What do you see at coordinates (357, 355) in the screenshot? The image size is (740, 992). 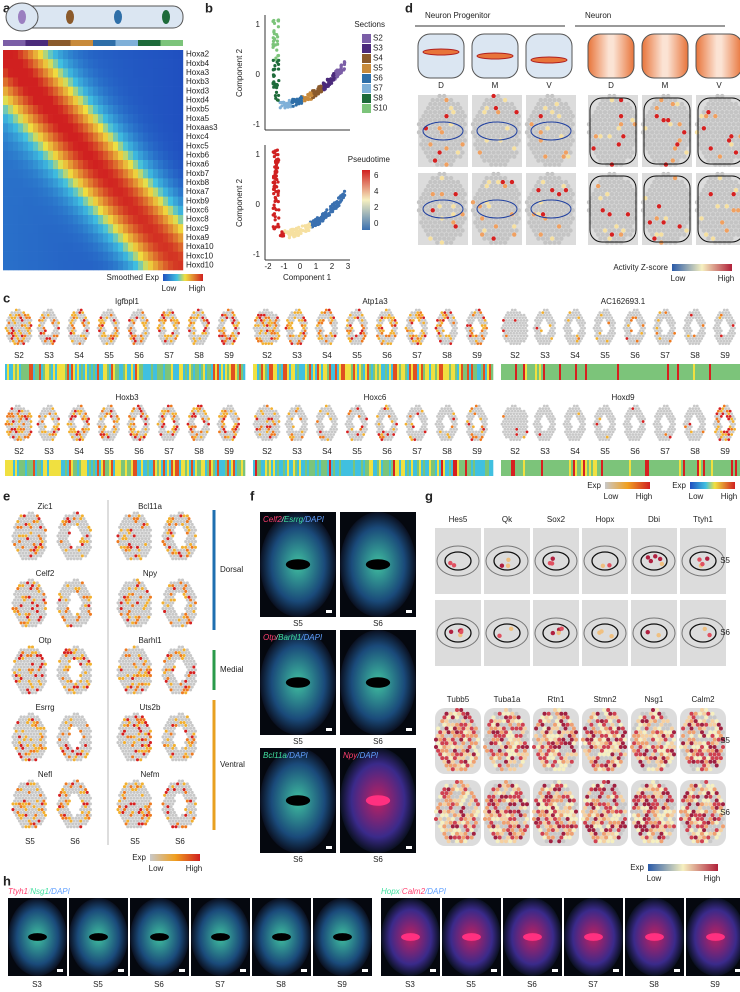 I see `section-label: S5` at bounding box center [357, 355].